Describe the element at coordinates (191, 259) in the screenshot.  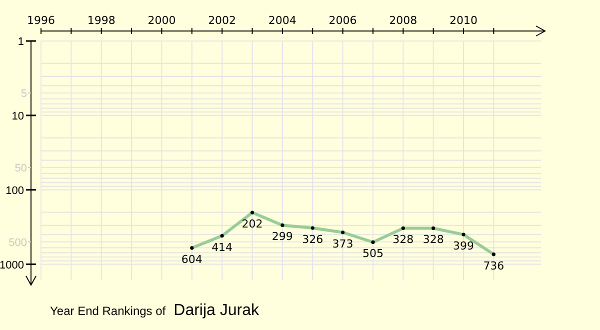
I see `data-label: 604` at that location.